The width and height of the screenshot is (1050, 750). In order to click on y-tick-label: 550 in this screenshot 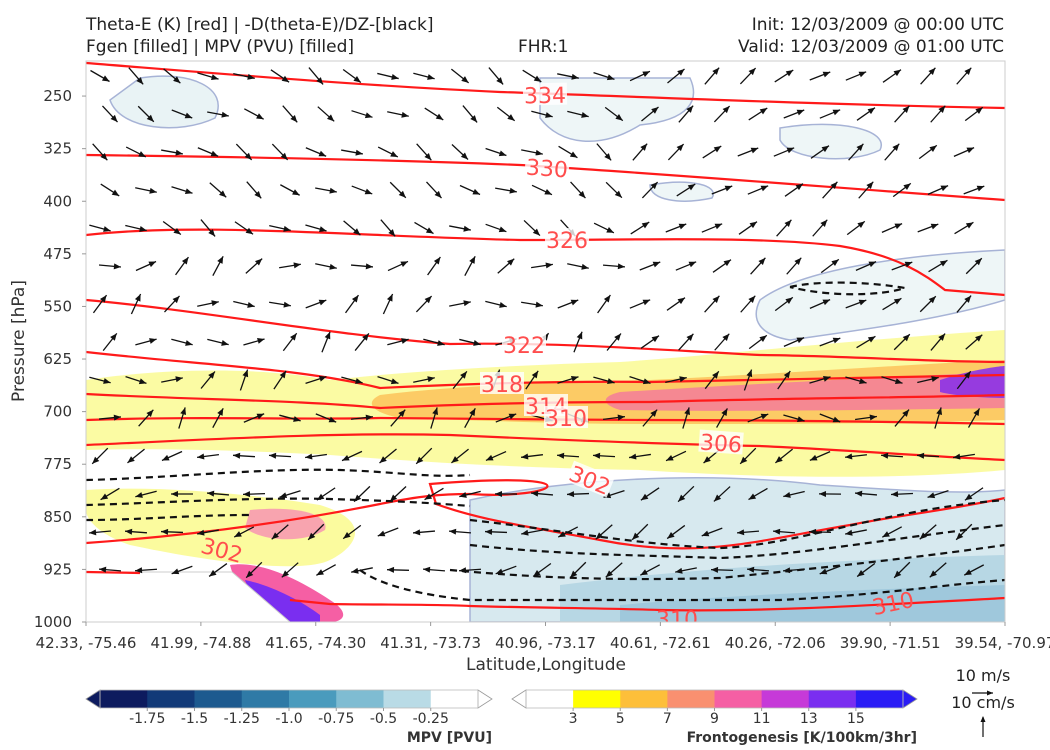, I will do `click(57, 306)`.